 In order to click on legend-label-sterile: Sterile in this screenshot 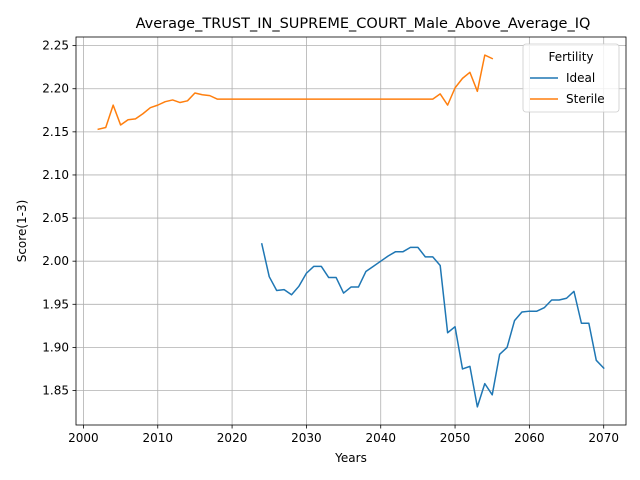, I will do `click(585, 99)`.